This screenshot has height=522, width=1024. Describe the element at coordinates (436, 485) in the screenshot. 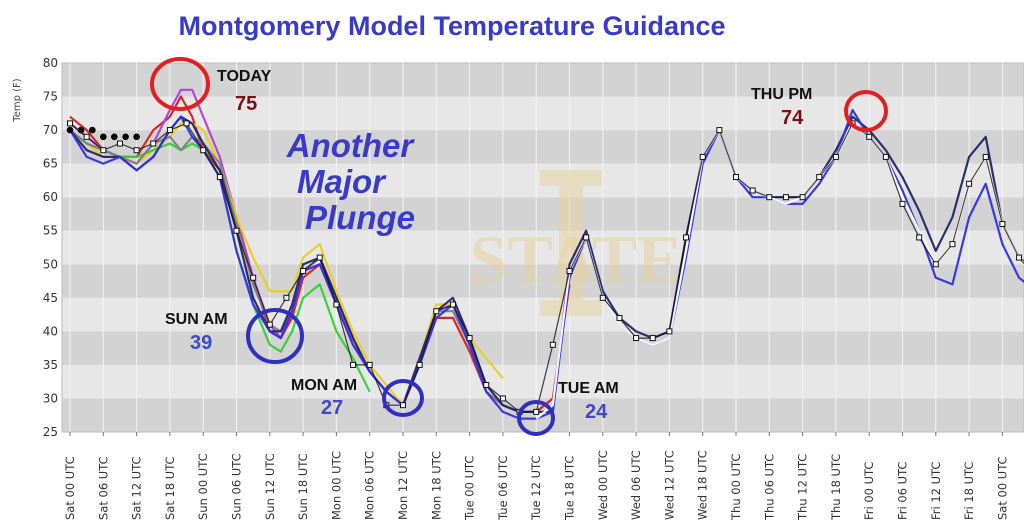

I see `x-tick-label: Mon 18 UTC` at that location.